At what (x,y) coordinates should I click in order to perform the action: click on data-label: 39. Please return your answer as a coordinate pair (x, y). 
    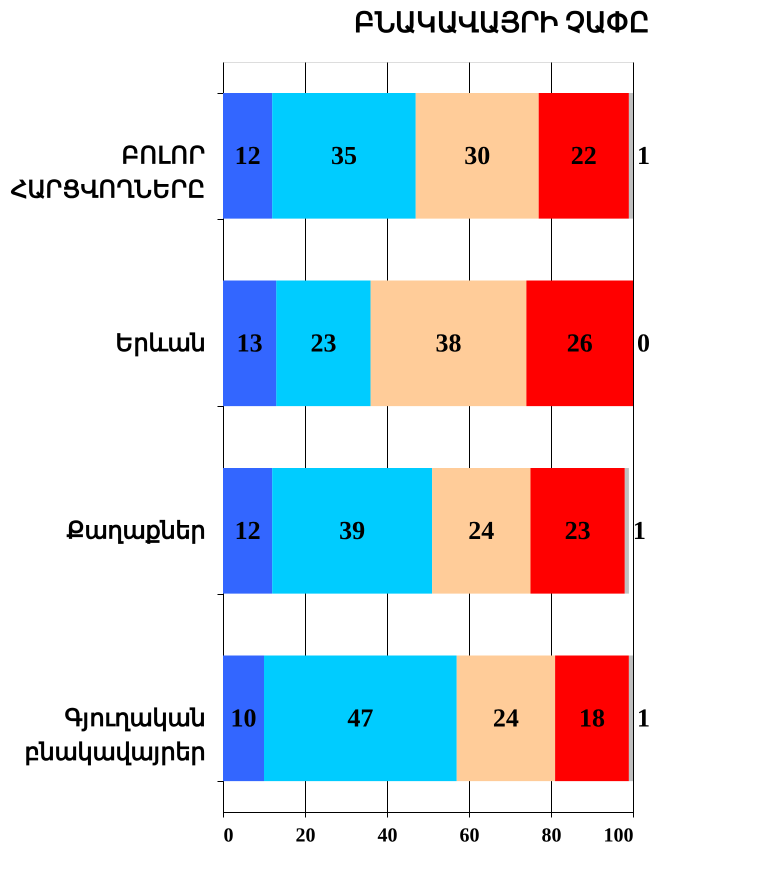
    Looking at the image, I should click on (352, 530).